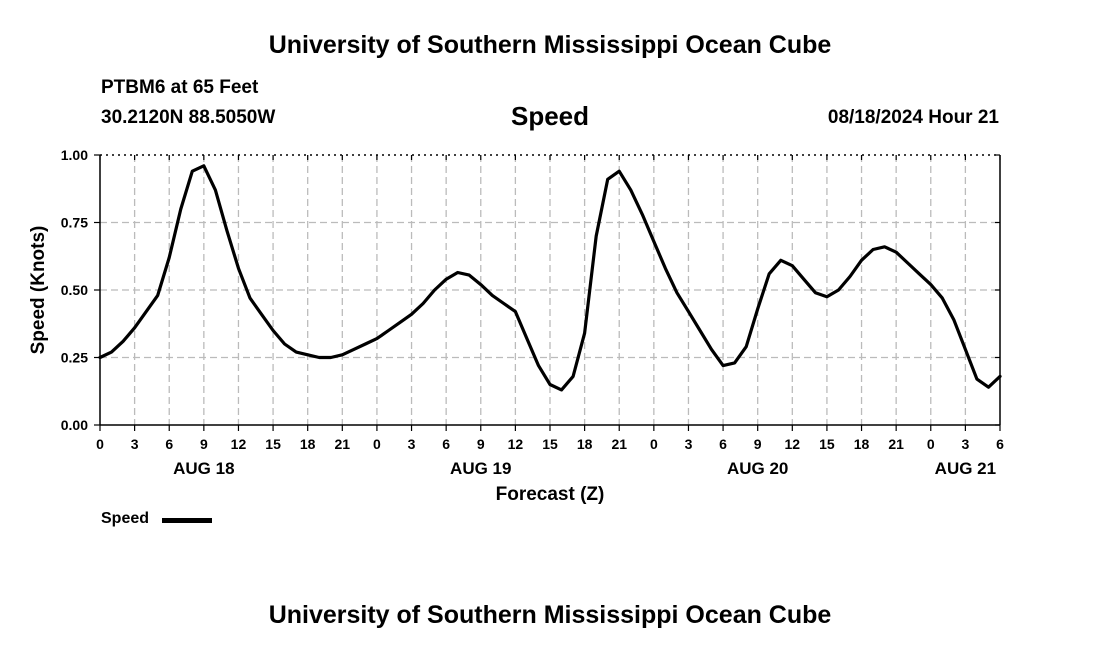 The image size is (1100, 650). Describe the element at coordinates (38, 290) in the screenshot. I see `y-axis-title: Speed (Knots)` at that location.